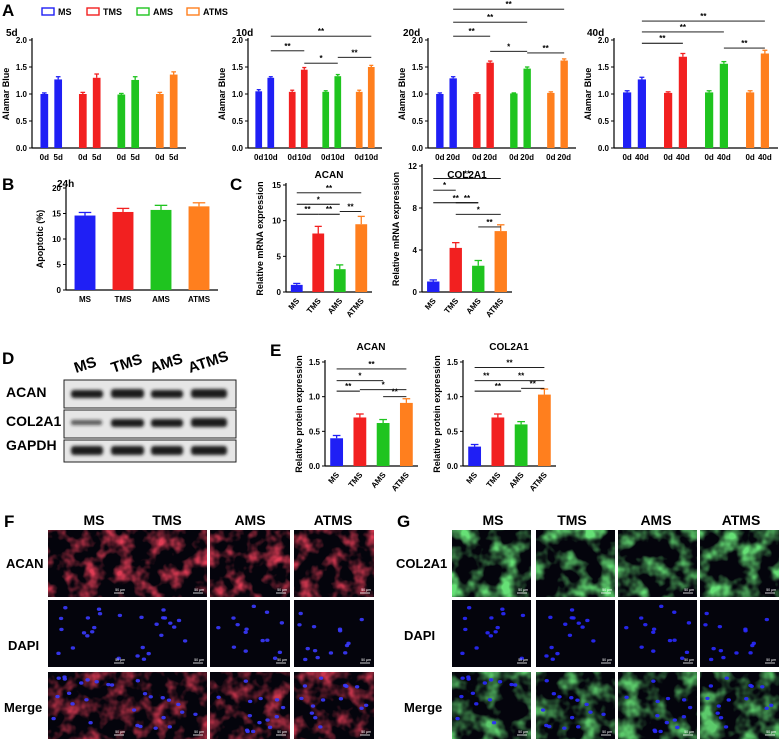 The width and height of the screenshot is (784, 746). What do you see at coordinates (467, 175) in the screenshot?
I see `chart-title: COL2A1` at bounding box center [467, 175].